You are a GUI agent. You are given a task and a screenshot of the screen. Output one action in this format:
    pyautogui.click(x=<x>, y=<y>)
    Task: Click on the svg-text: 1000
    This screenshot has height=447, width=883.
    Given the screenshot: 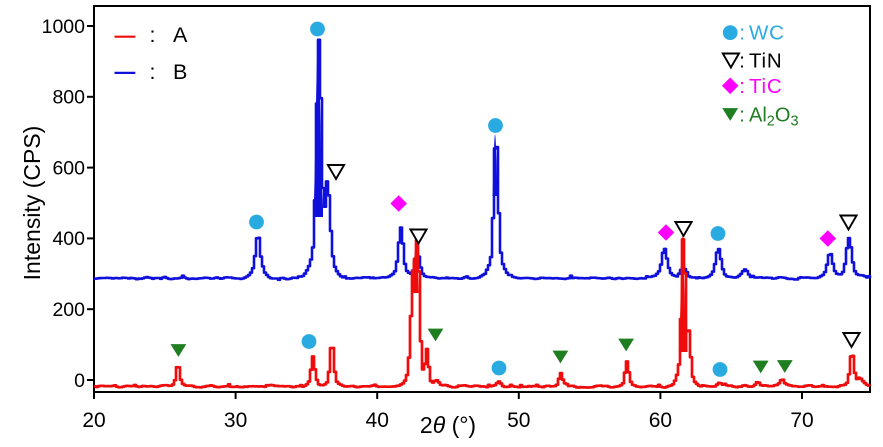 What is the action you would take?
    pyautogui.click(x=64, y=27)
    